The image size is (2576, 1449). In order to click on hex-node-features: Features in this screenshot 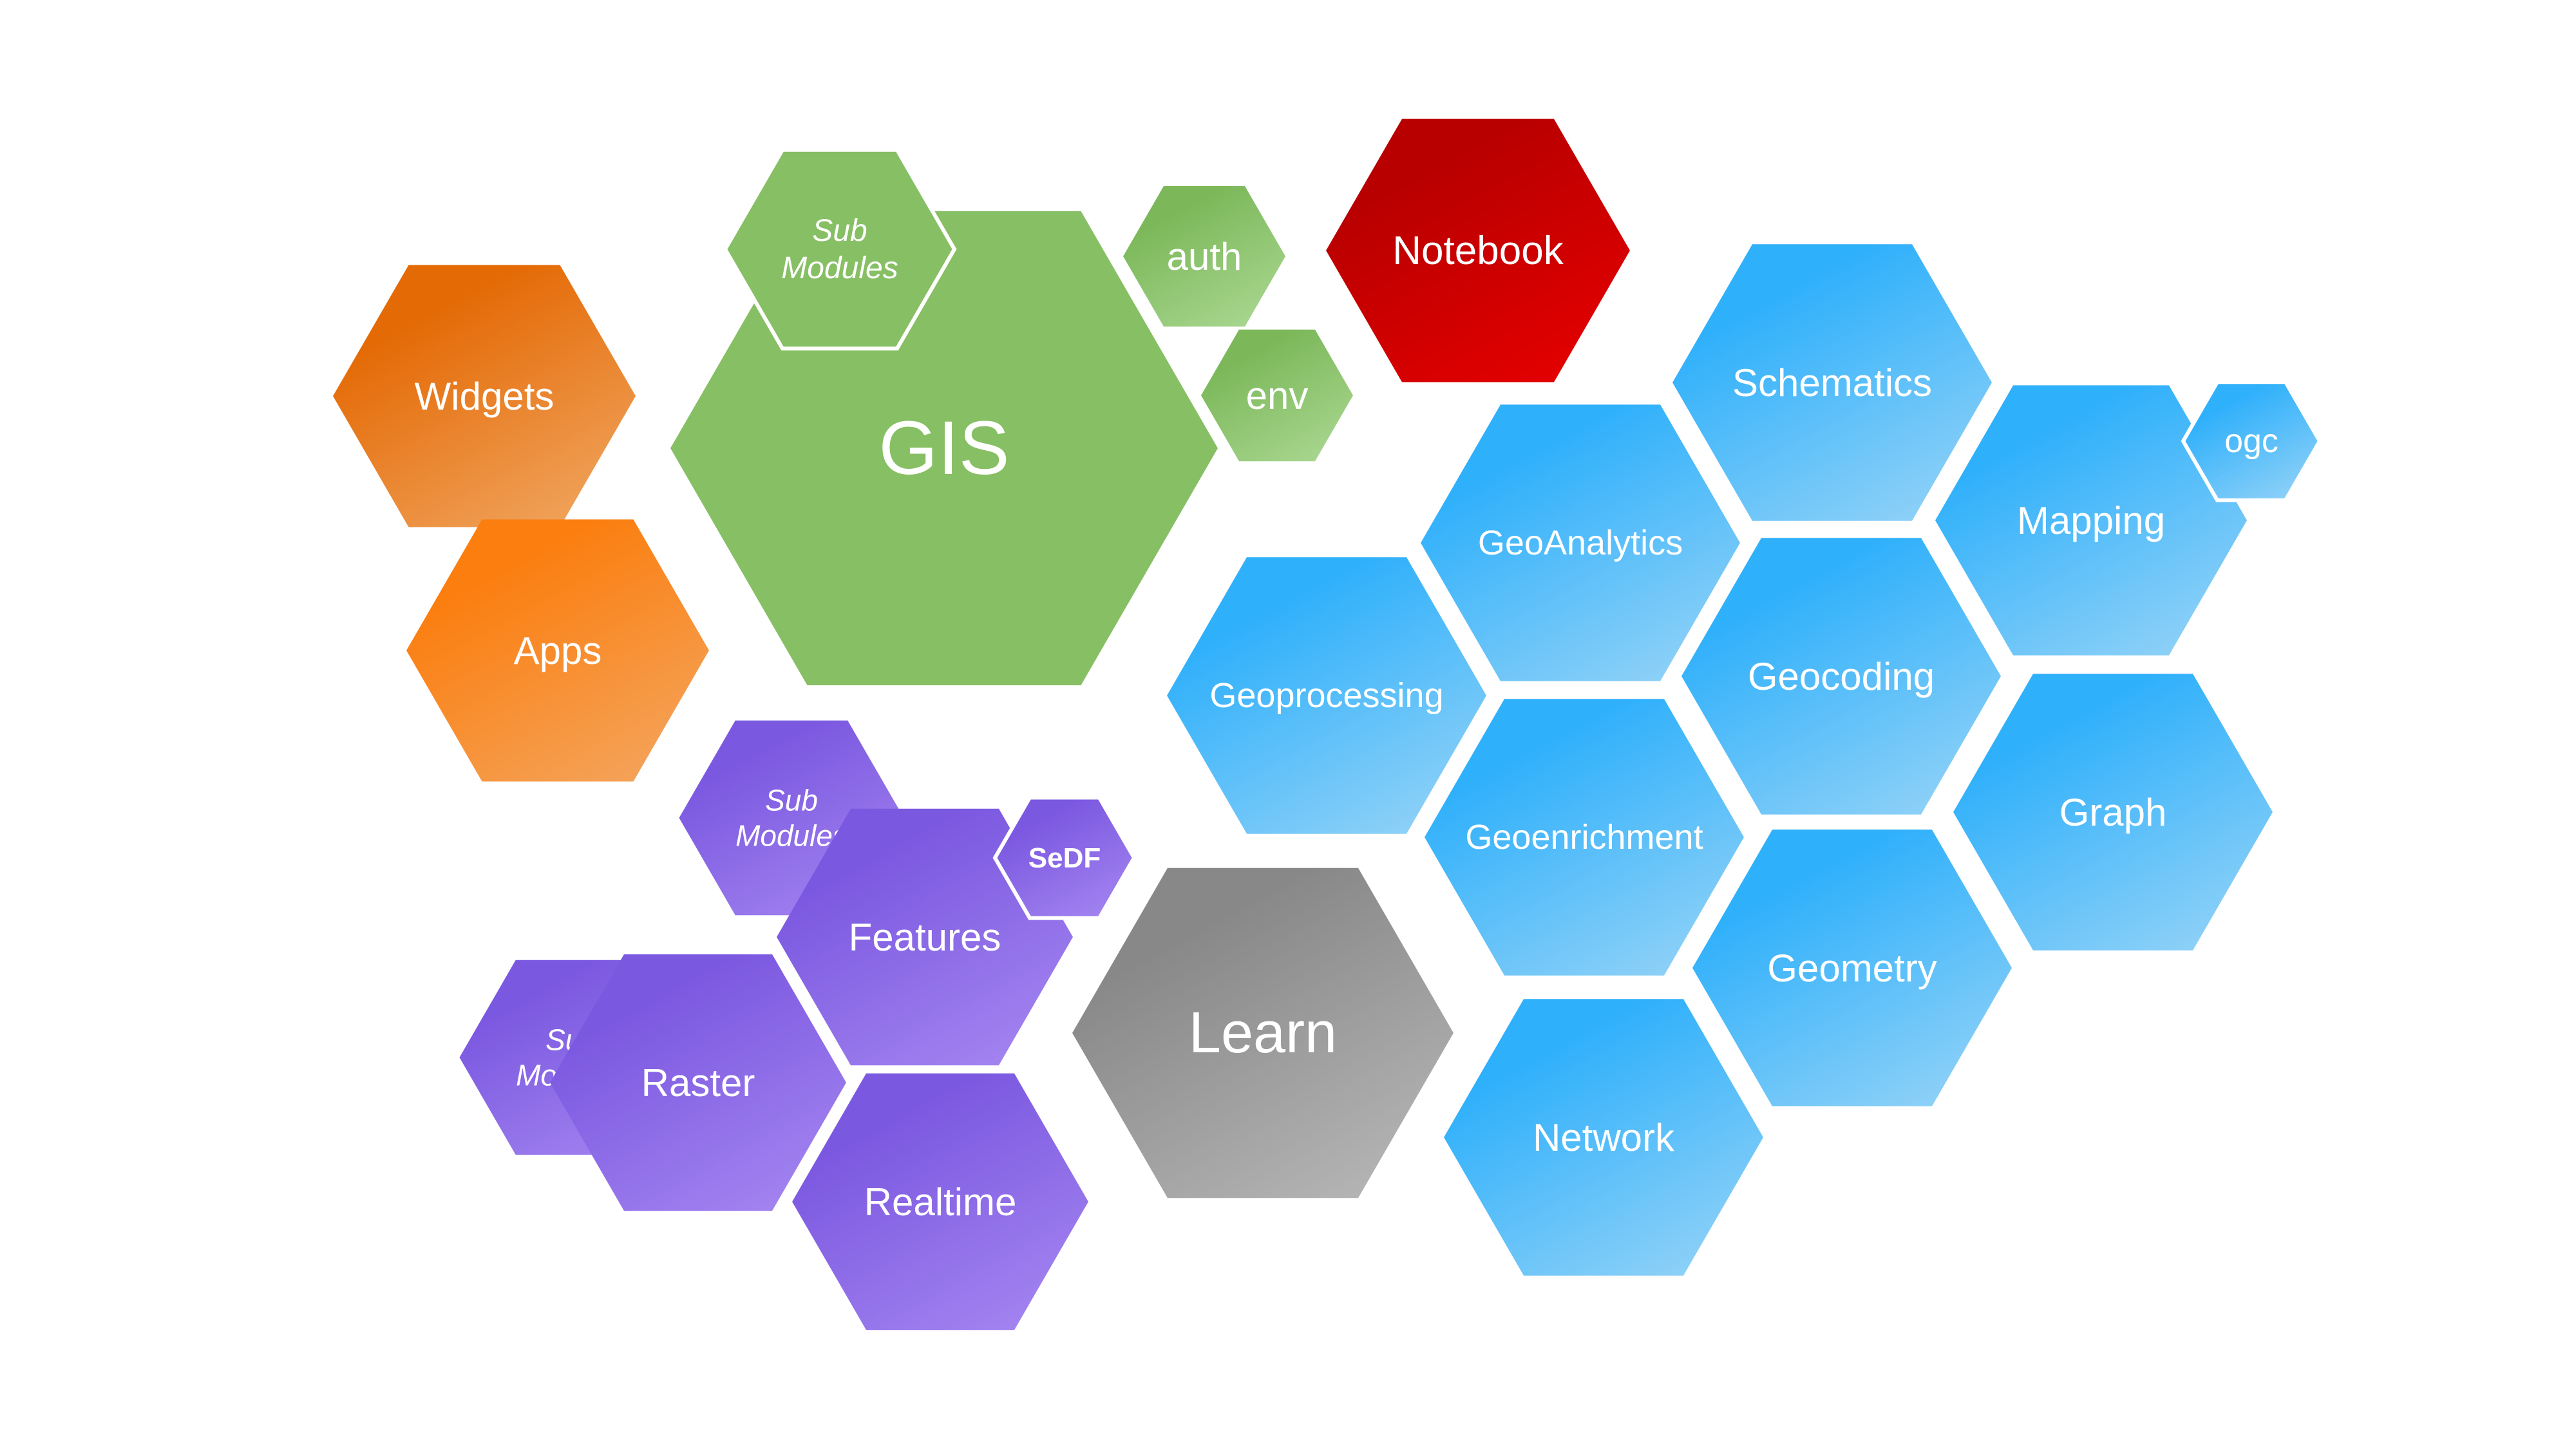, I will do `click(925, 937)`.